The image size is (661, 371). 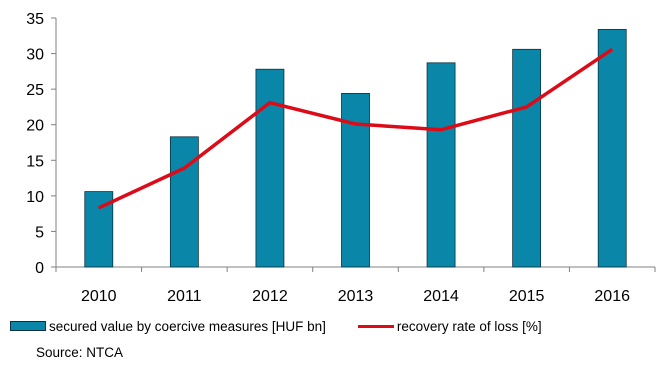 I want to click on x-tick-label: 2015, so click(x=527, y=296).